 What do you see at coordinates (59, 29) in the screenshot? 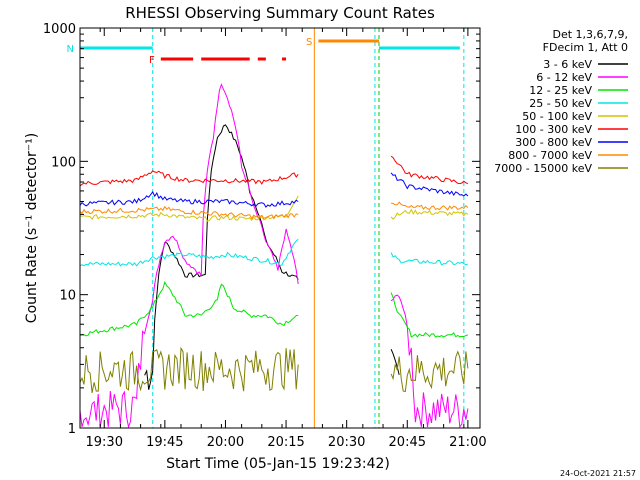
I see `y-tick-label-1000: 1000` at bounding box center [59, 29].